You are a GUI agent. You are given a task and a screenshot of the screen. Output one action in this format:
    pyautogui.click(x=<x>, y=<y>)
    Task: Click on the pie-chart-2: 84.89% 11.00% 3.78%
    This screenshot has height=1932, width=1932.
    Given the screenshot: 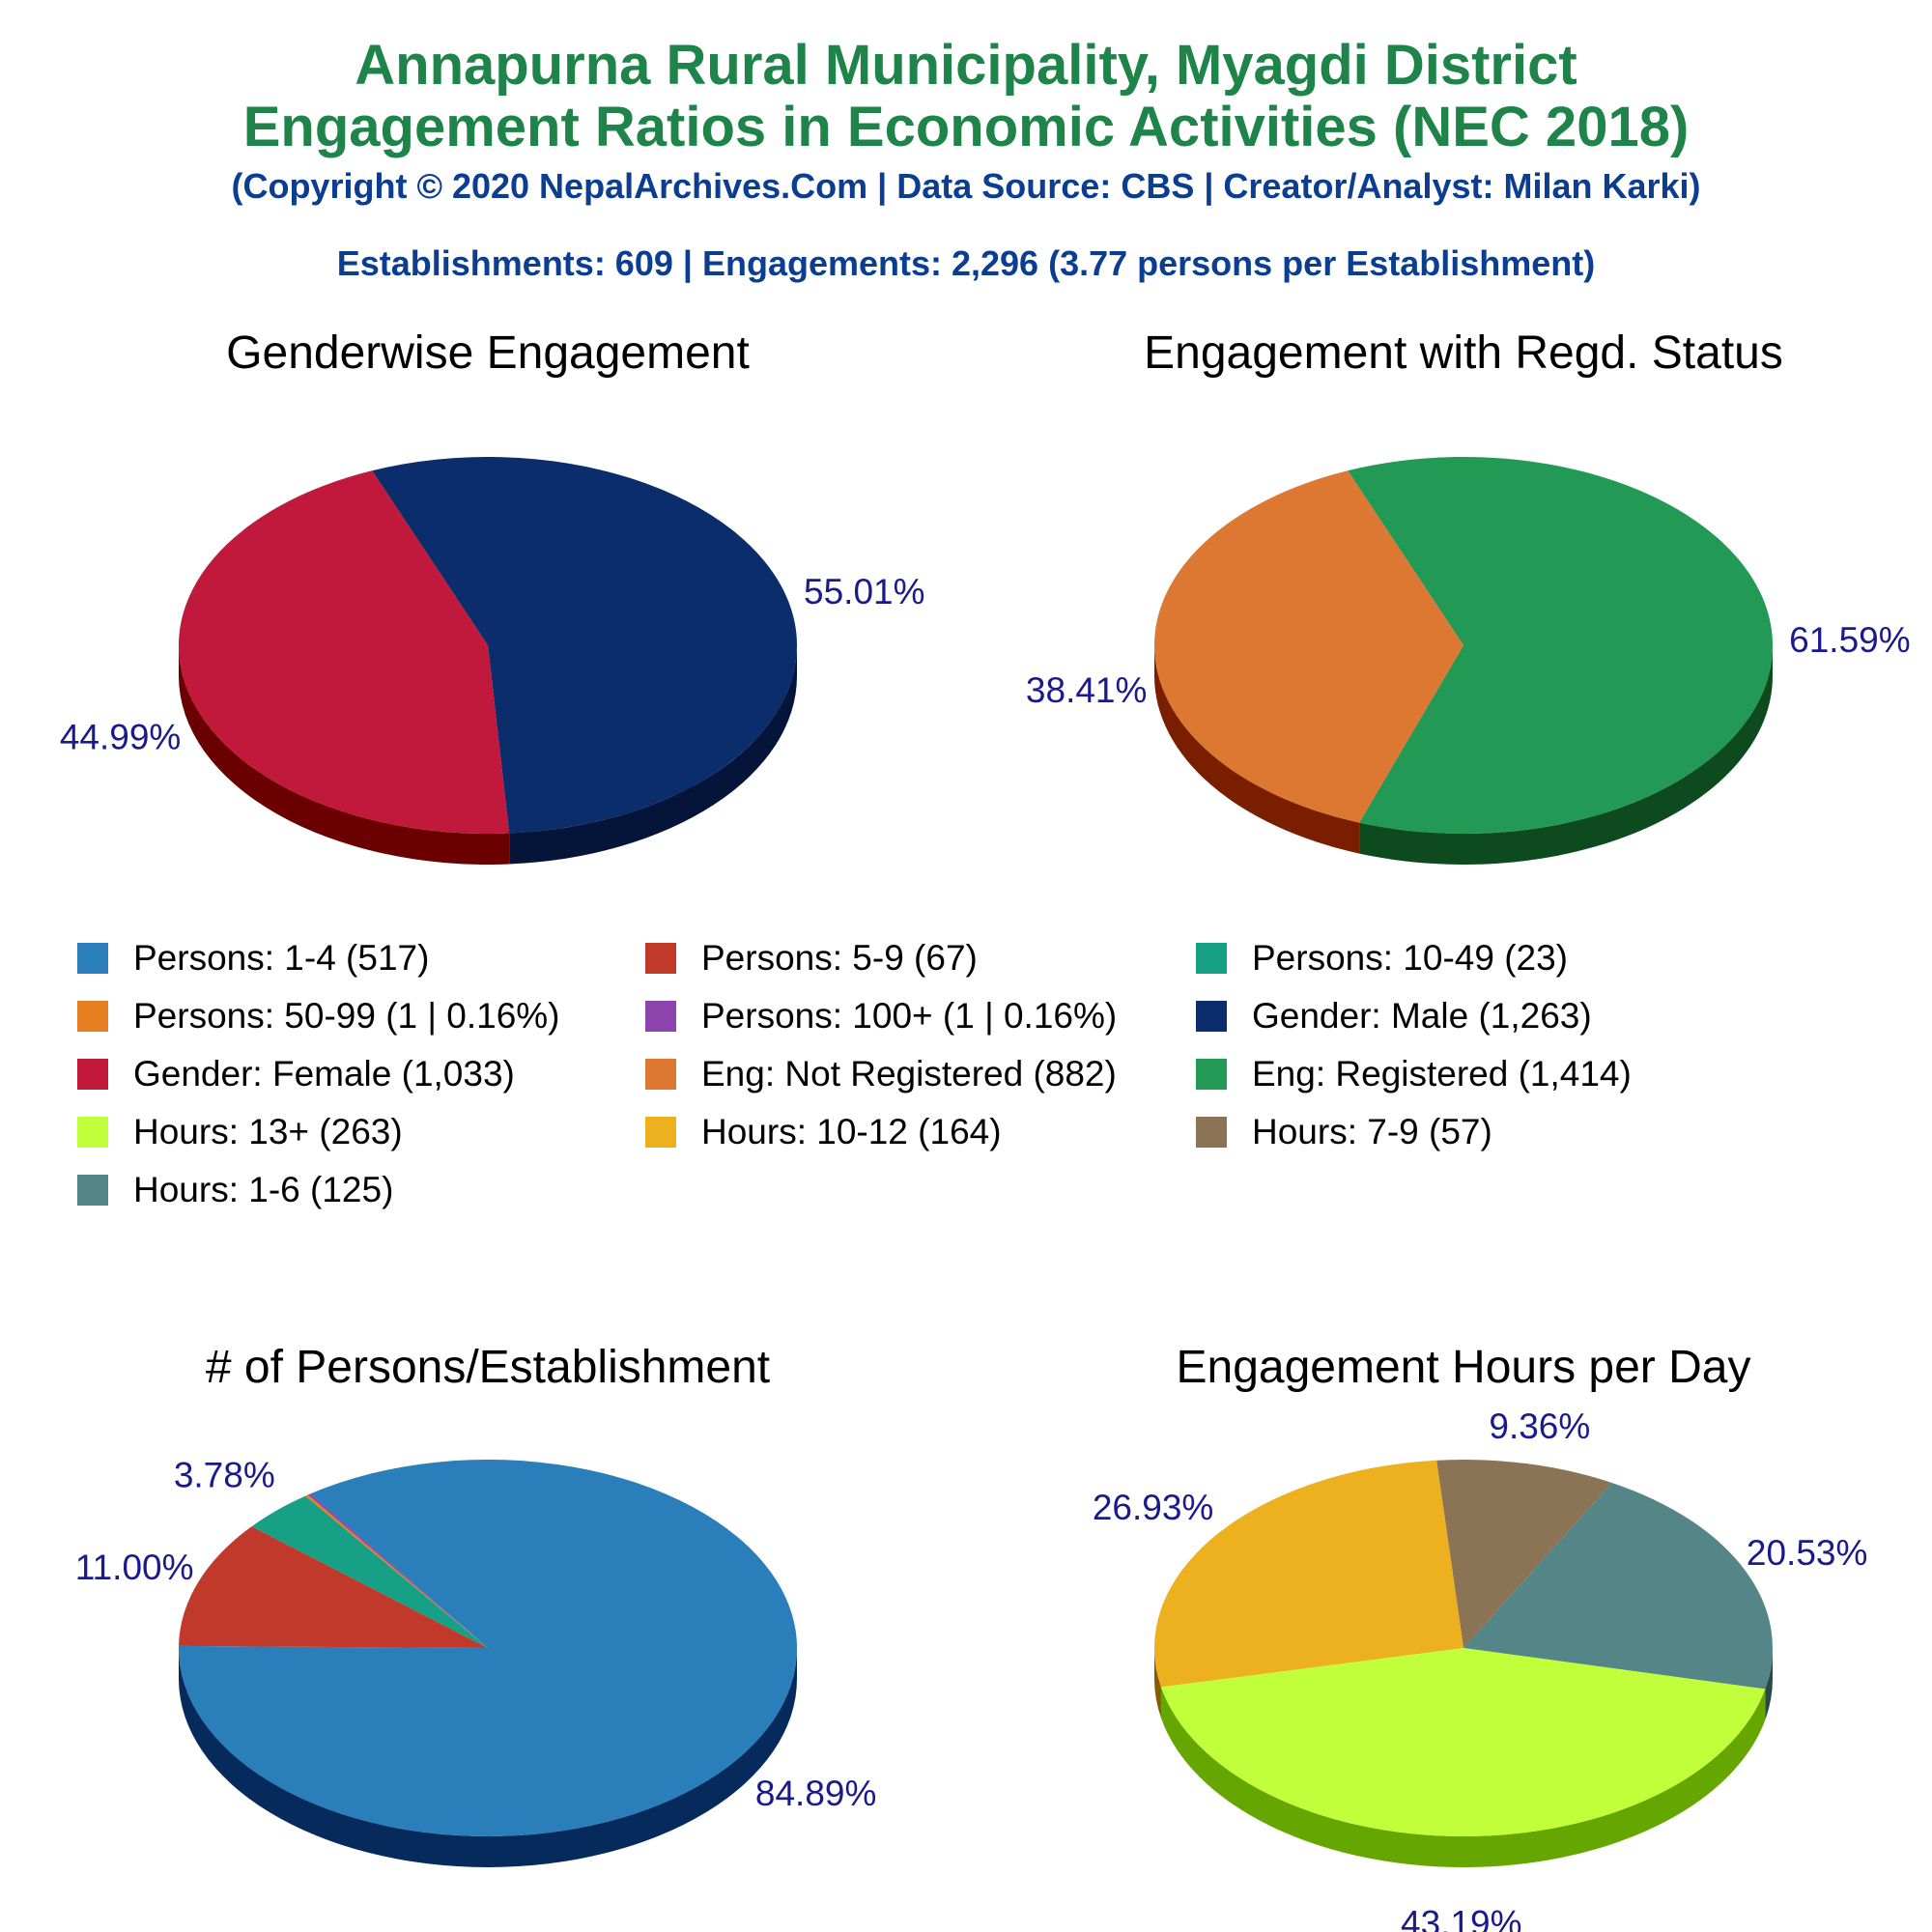 What is the action you would take?
    pyautogui.click(x=476, y=1661)
    